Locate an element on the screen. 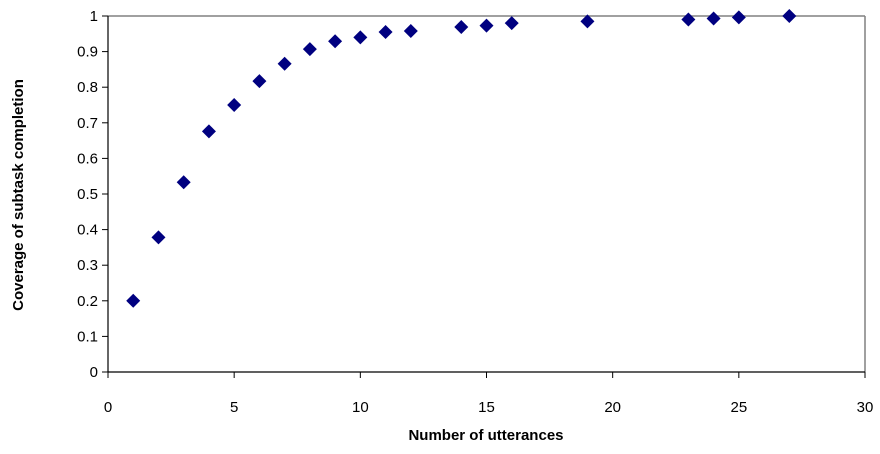  y-tick-label: 1 is located at coordinates (94, 16).